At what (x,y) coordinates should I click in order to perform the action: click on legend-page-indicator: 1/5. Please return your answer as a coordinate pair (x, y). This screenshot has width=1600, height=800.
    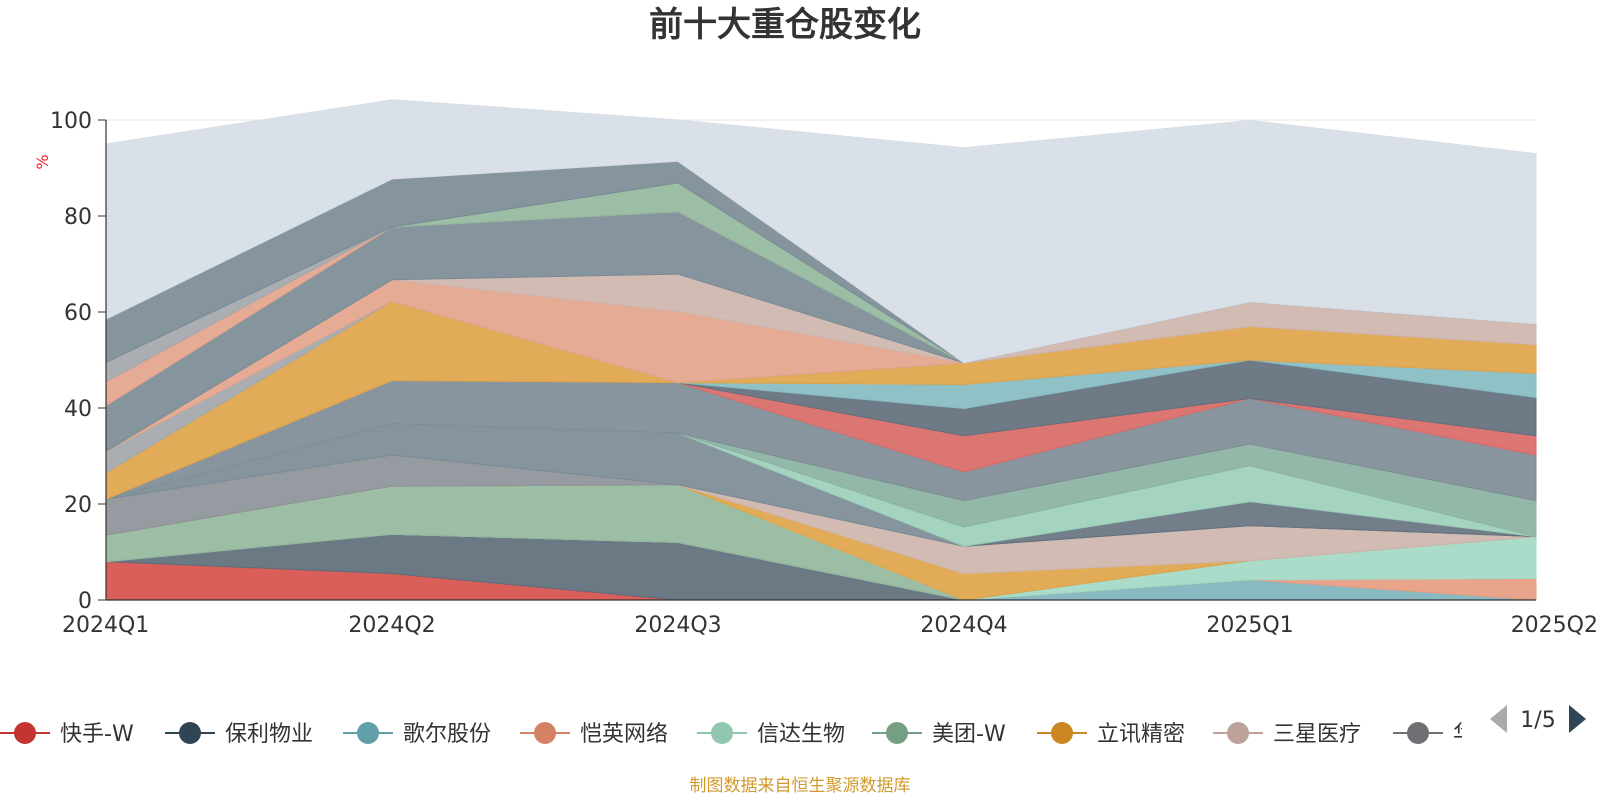
    Looking at the image, I should click on (1537, 720).